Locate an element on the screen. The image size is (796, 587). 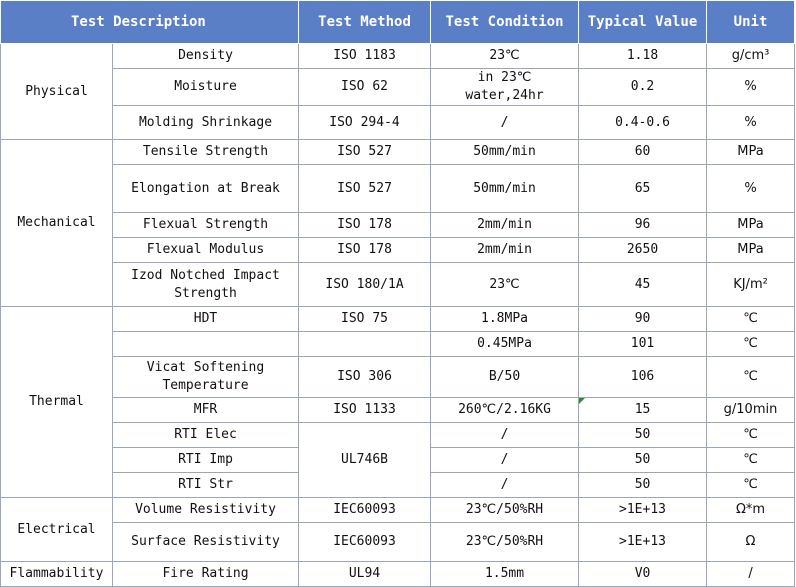
value-cell: 65 is located at coordinates (643, 188).